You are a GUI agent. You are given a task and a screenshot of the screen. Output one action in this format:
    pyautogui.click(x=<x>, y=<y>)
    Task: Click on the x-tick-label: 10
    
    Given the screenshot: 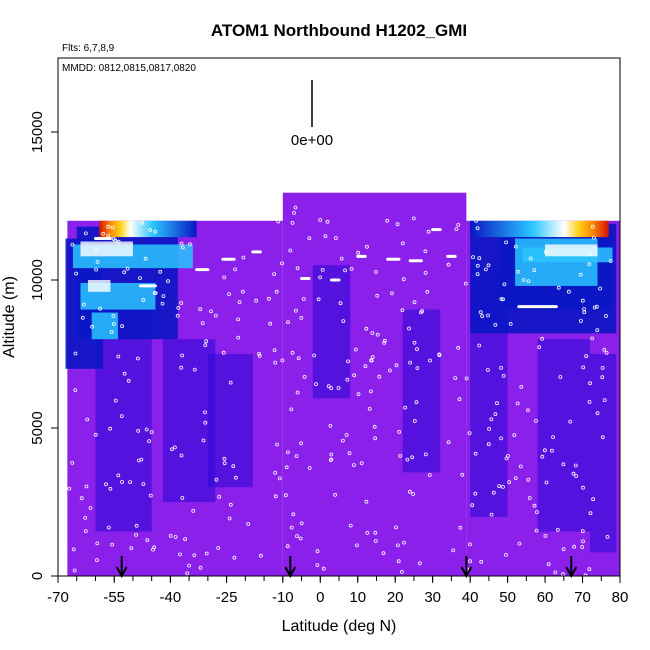 What is the action you would take?
    pyautogui.click(x=357, y=597)
    